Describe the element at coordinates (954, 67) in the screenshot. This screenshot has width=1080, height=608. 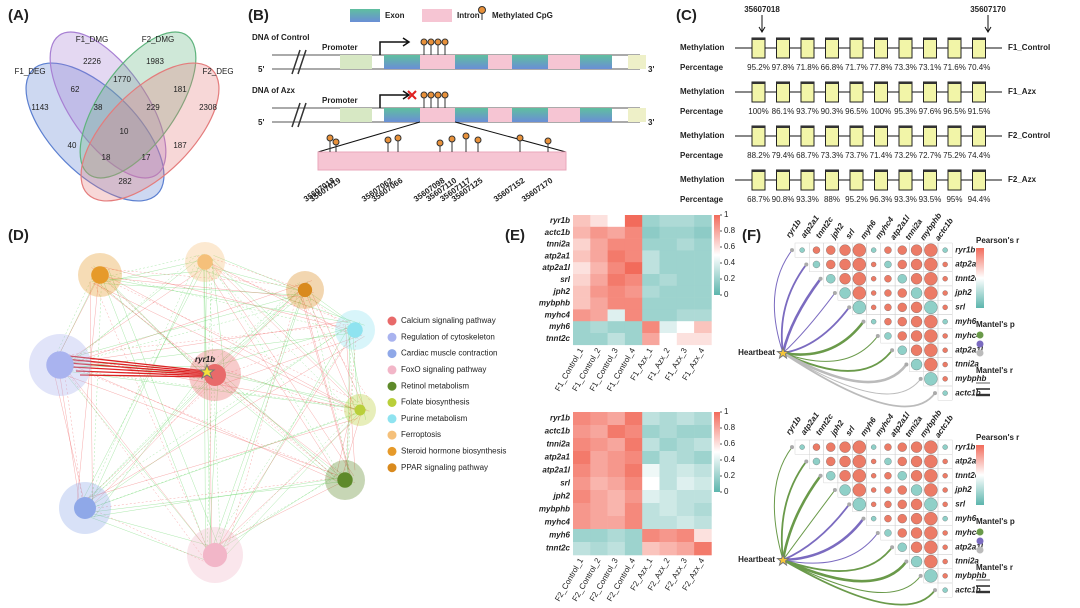
I see `percentage: 71.6%` at that location.